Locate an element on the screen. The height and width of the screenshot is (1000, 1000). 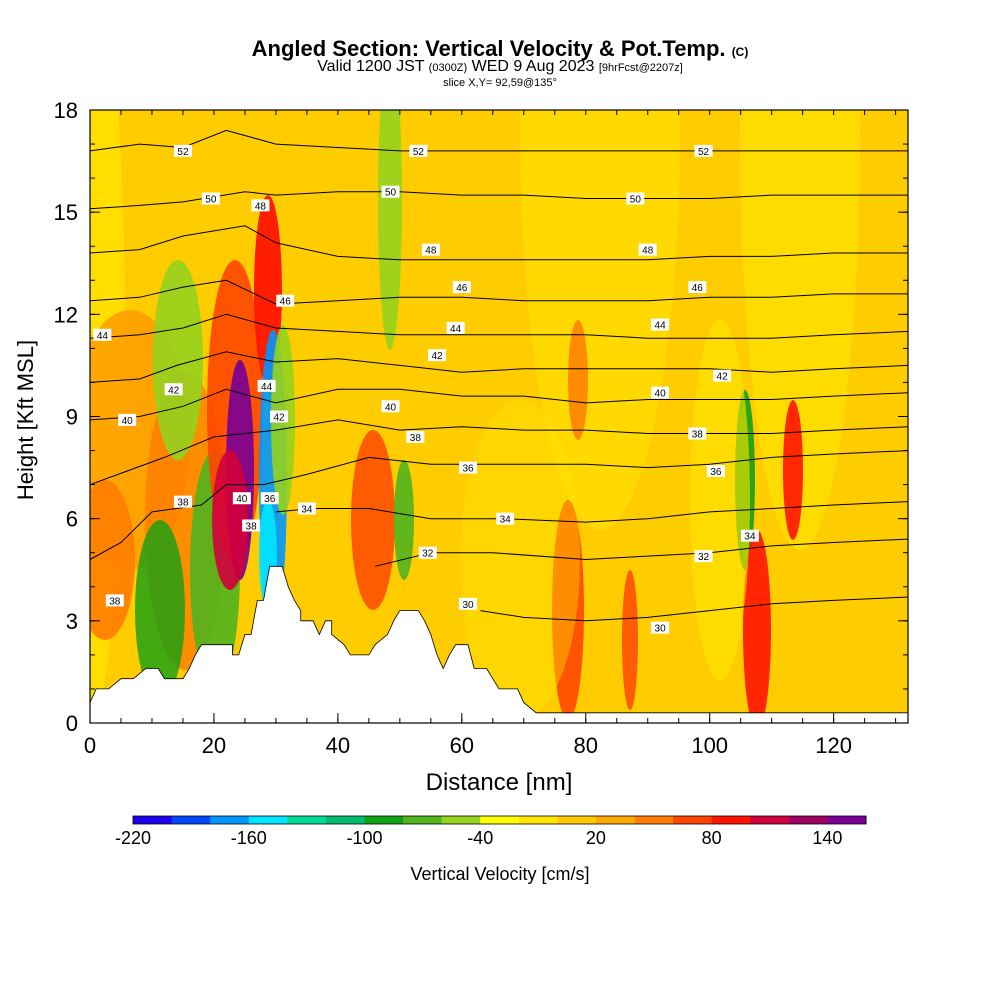
isentrope-label-30: 30 is located at coordinates (660, 628).